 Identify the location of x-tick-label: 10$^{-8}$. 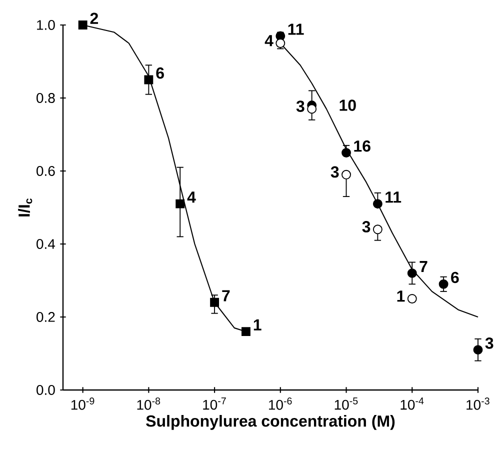
(148, 404).